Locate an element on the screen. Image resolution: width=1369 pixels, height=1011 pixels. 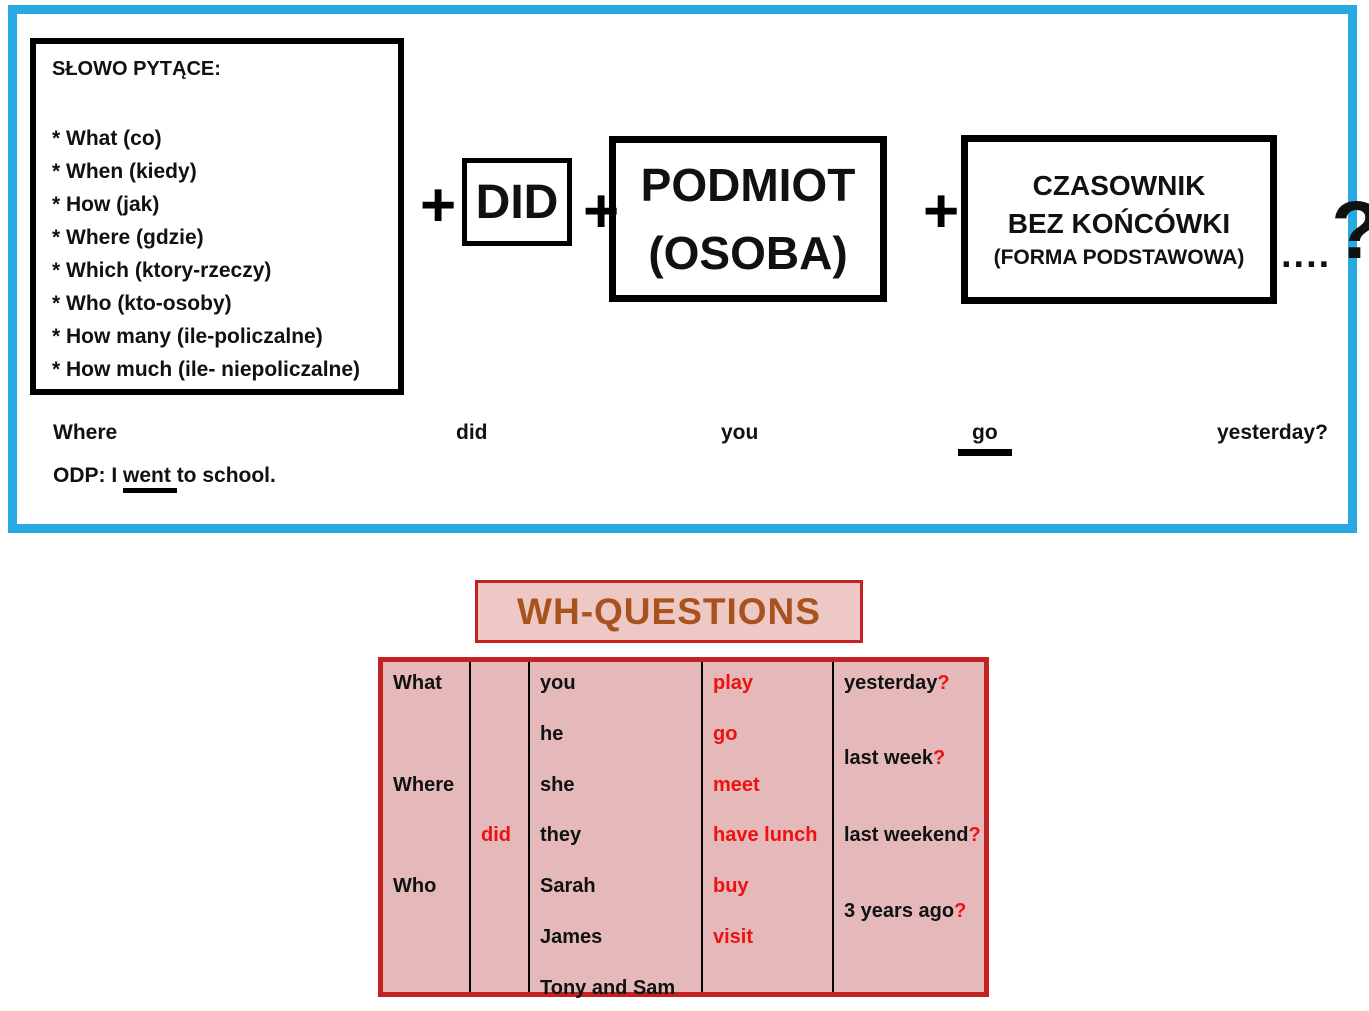
subject: they is located at coordinates (561, 835).